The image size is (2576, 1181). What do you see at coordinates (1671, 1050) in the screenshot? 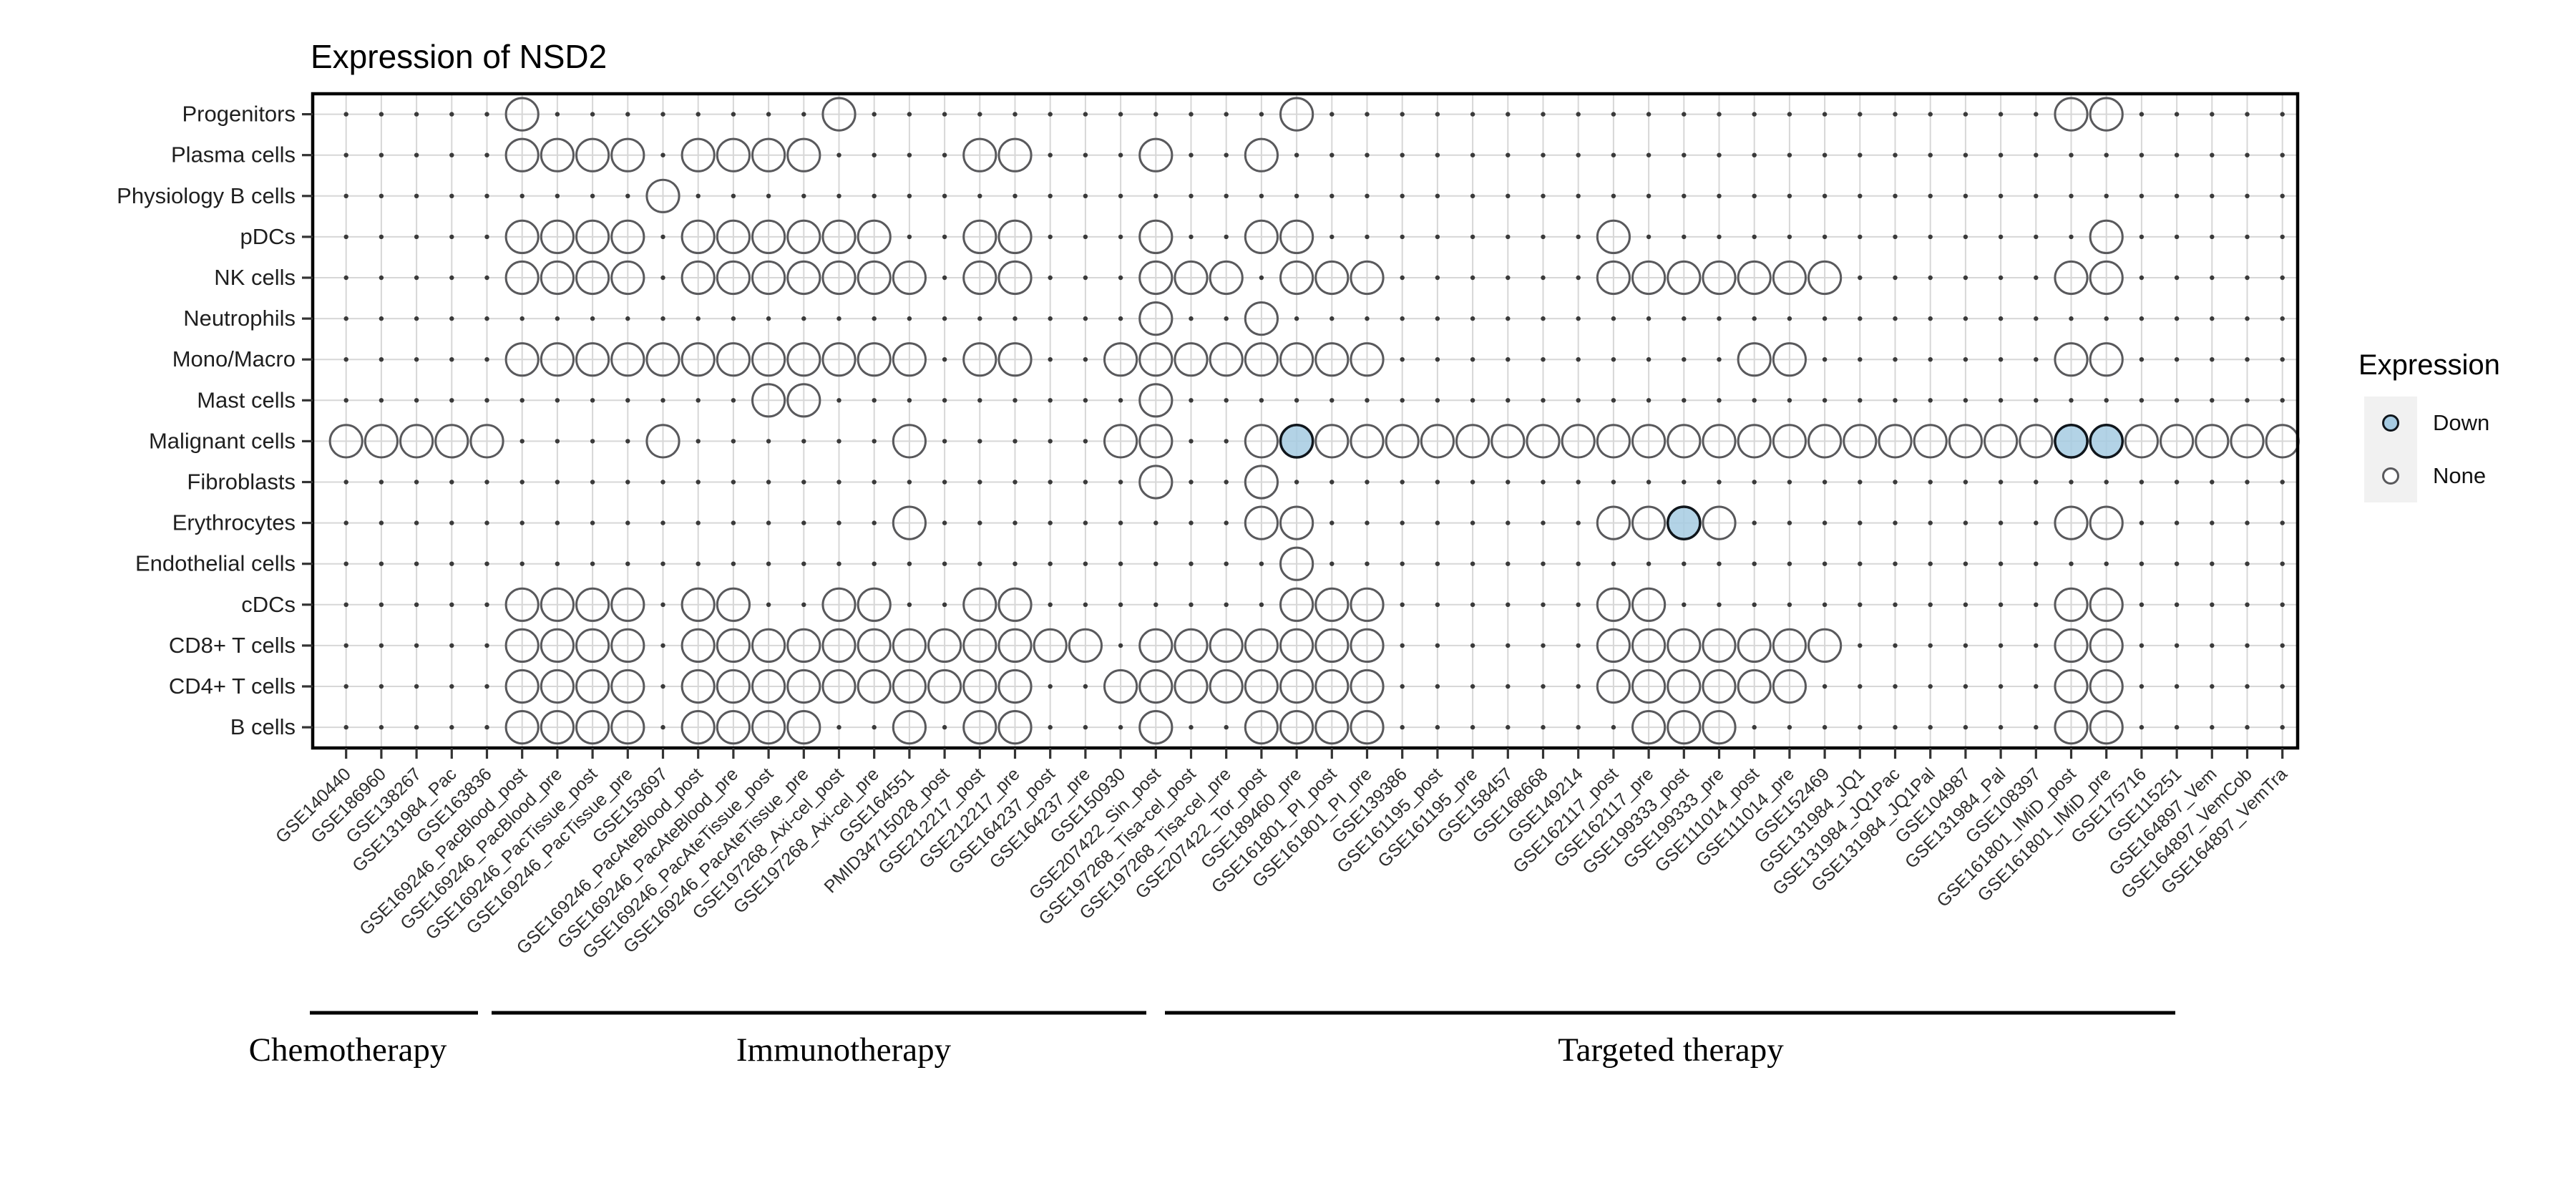
I see `treatment-group-label: Targeted therapy` at bounding box center [1671, 1050].